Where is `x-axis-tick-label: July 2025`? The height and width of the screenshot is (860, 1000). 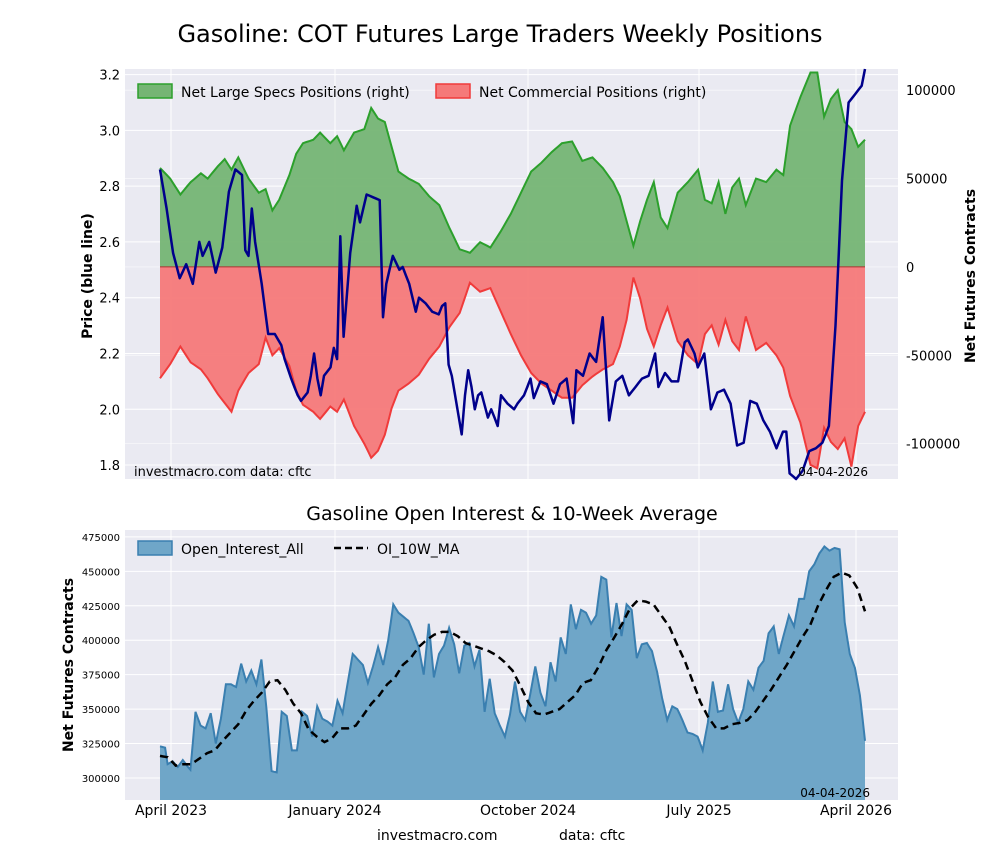
x-axis-tick-label: July 2025 is located at coordinates (698, 811).